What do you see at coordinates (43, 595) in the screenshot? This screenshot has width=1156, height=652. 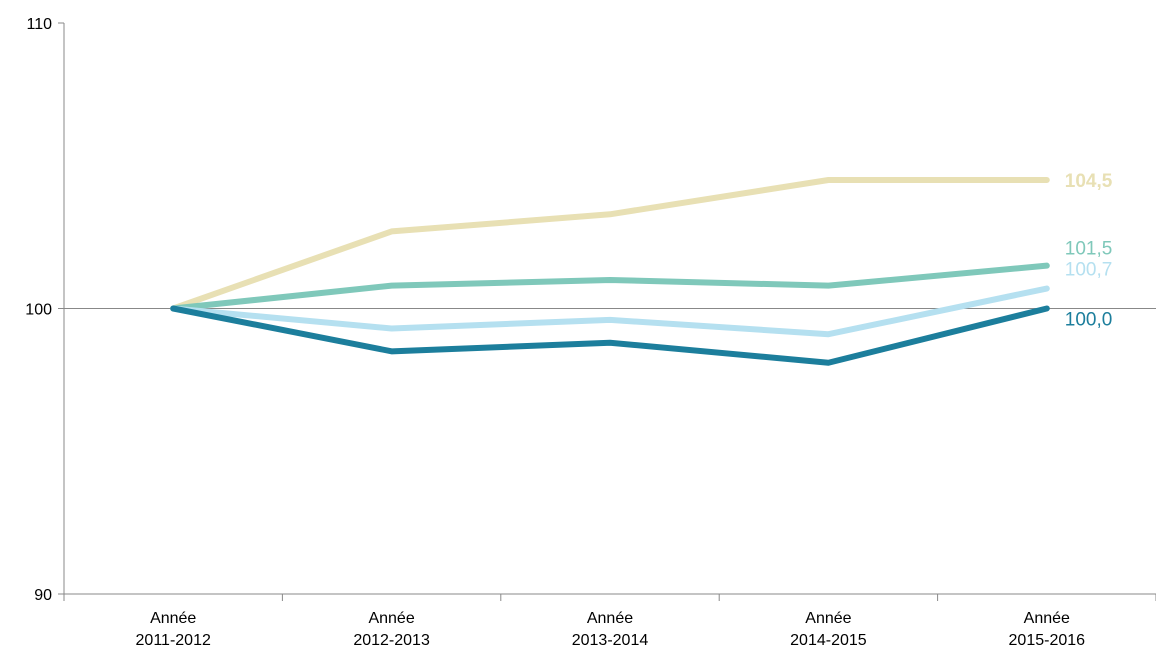 I see `y-tick-label: 90` at bounding box center [43, 595].